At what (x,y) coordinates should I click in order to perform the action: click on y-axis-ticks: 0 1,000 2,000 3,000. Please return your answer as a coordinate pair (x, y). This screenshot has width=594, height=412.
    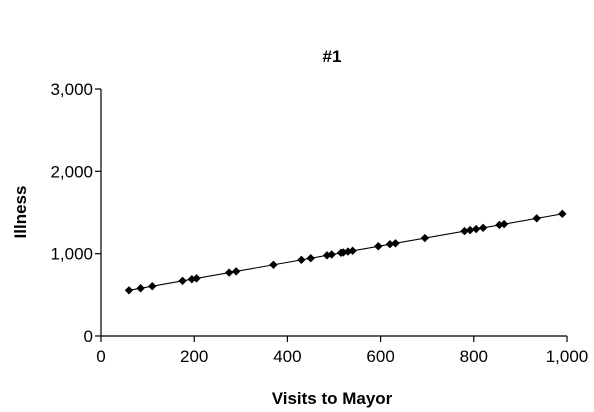
    Looking at the image, I should click on (75, 213).